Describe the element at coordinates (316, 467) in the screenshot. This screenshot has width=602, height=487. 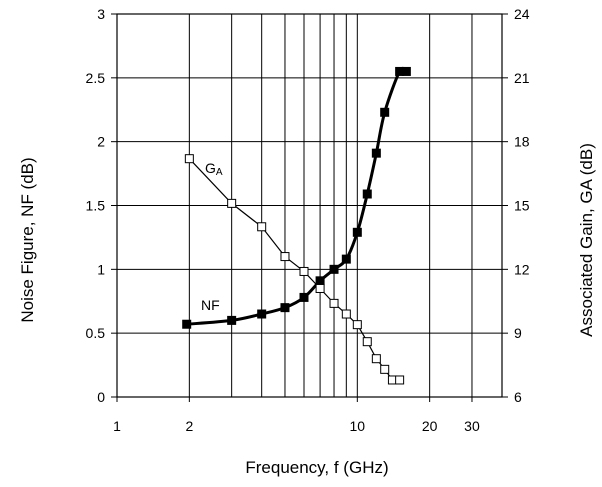
I see `x-axis-label: Frequency, f (GHz)` at that location.